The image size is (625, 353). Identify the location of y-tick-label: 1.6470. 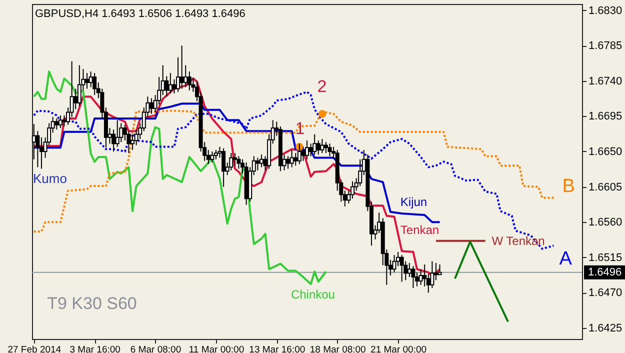
(605, 293).